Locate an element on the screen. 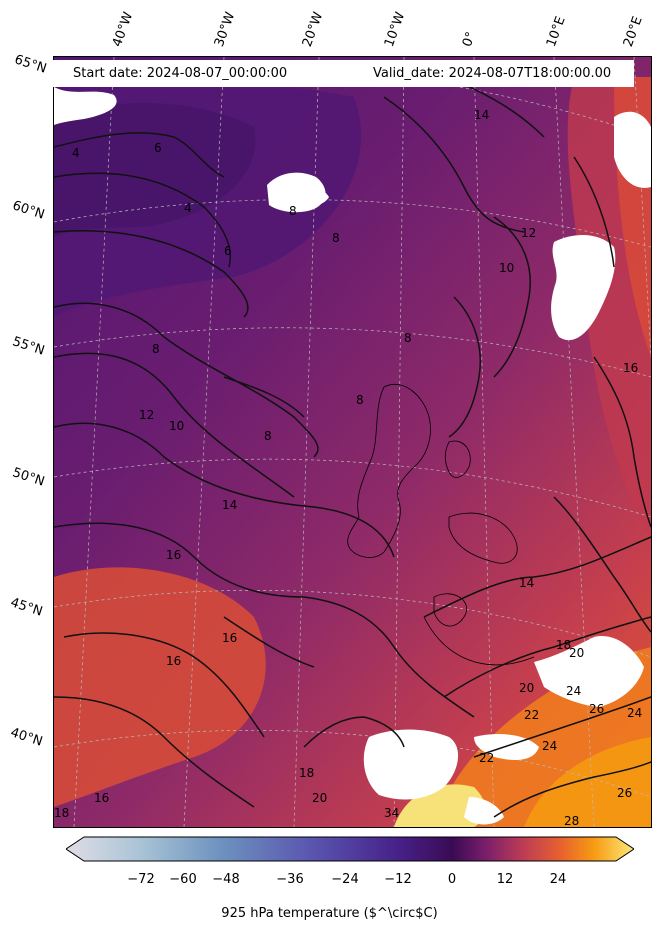 The width and height of the screenshot is (659, 936). colorbar-tick: 24 is located at coordinates (558, 879).